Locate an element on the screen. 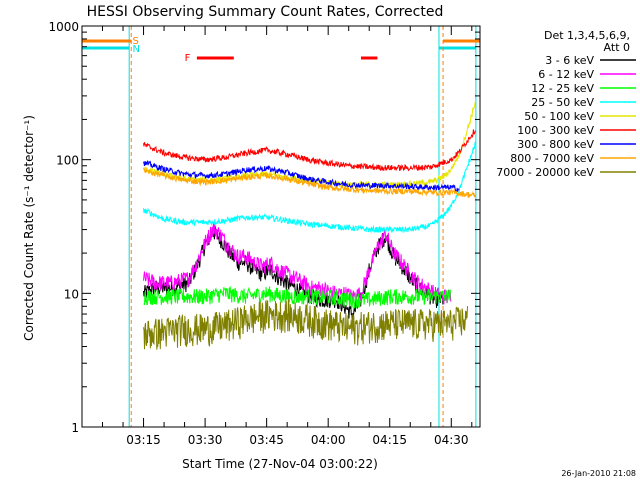 This screenshot has width=640, height=480. x-tick-label: 04:00 is located at coordinates (328, 440).